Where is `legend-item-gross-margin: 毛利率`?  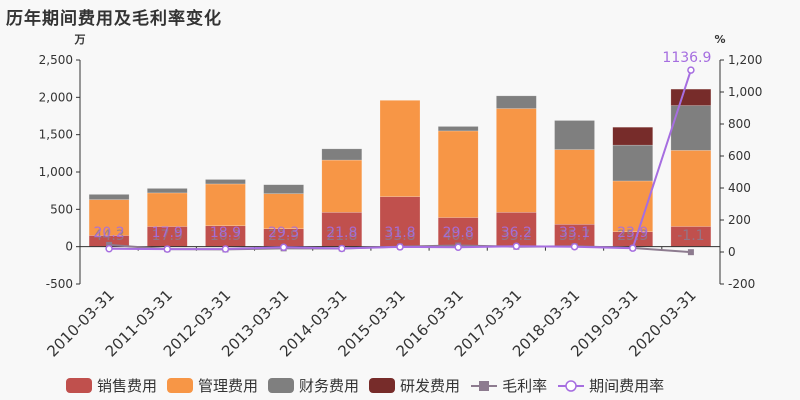 legend-item-gross-margin: 毛利率 is located at coordinates (508, 385).